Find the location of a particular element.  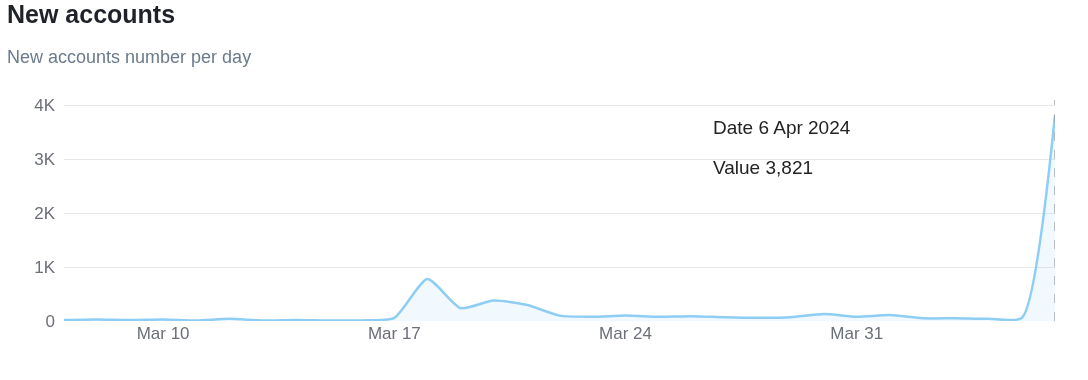

y-tick-label: 0 is located at coordinates (50, 321).